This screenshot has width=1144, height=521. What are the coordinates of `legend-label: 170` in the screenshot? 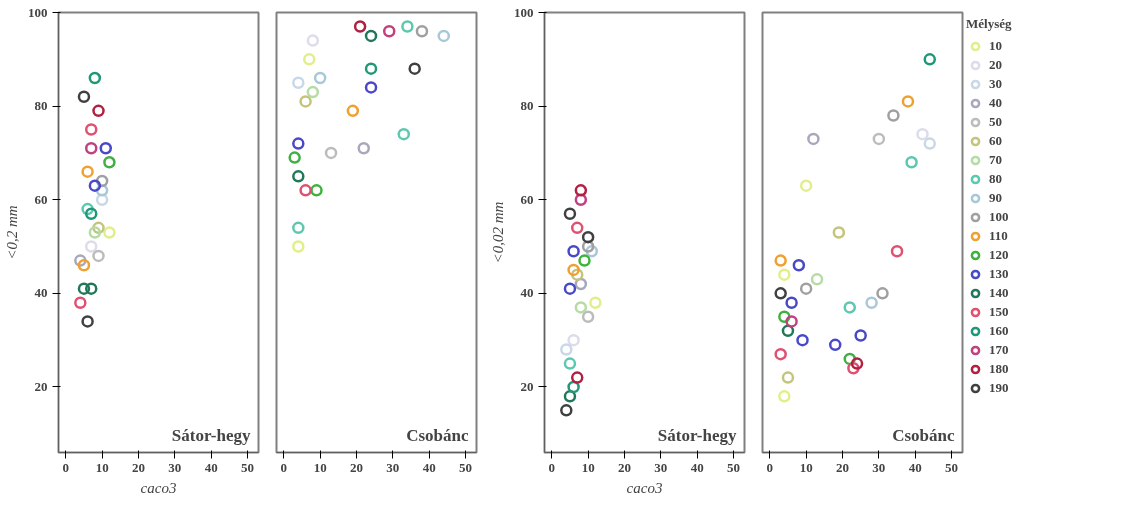 It's located at (999, 350).